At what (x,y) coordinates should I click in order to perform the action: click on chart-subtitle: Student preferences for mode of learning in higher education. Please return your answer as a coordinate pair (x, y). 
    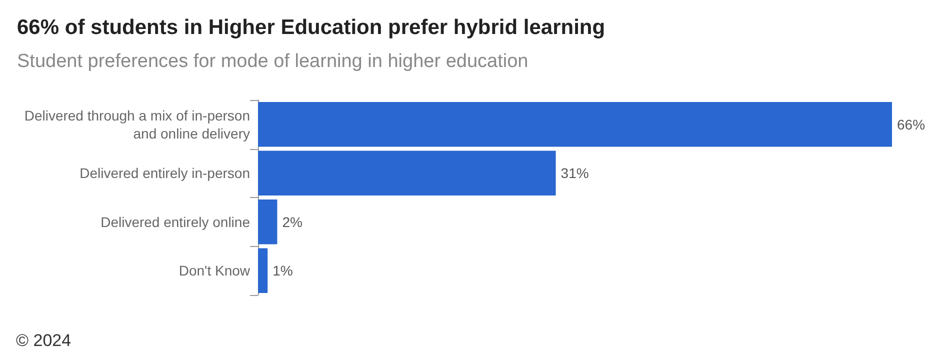
    Looking at the image, I should click on (272, 61).